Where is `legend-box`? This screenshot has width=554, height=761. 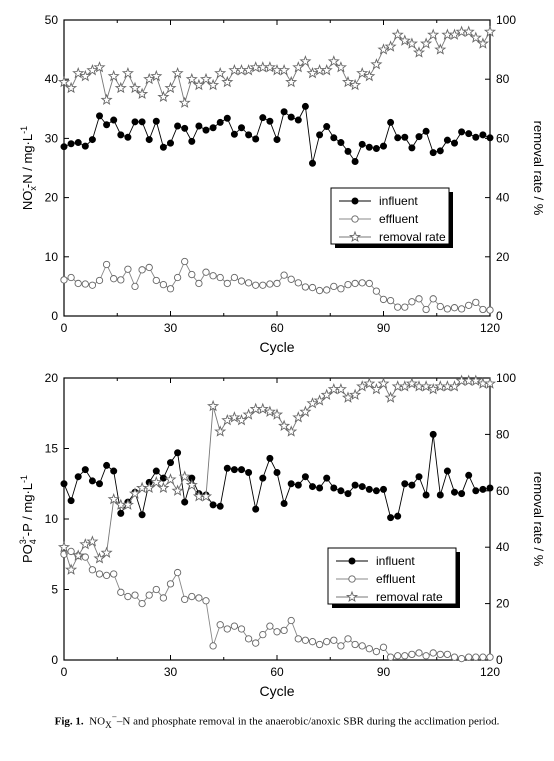
legend-box is located at coordinates (392, 576).